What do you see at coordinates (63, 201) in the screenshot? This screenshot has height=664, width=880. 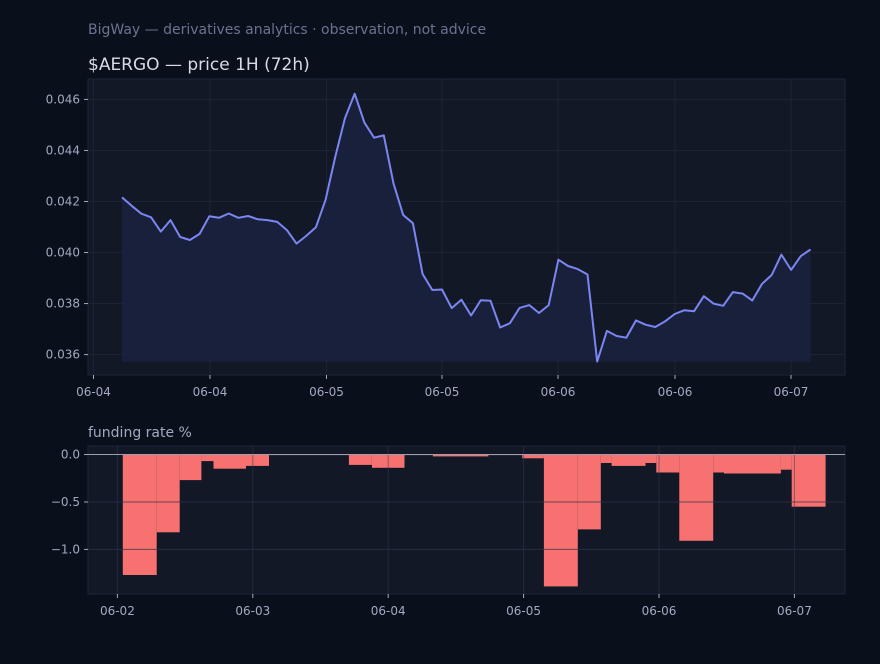 I see `price-ytick-label: 0.042` at bounding box center [63, 201].